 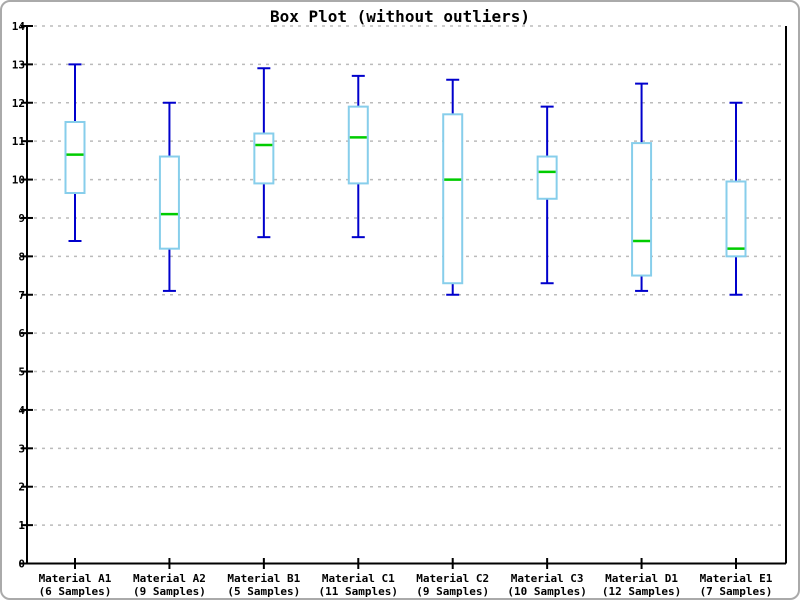 I want to click on y-tick-label: 10, so click(x=18, y=180).